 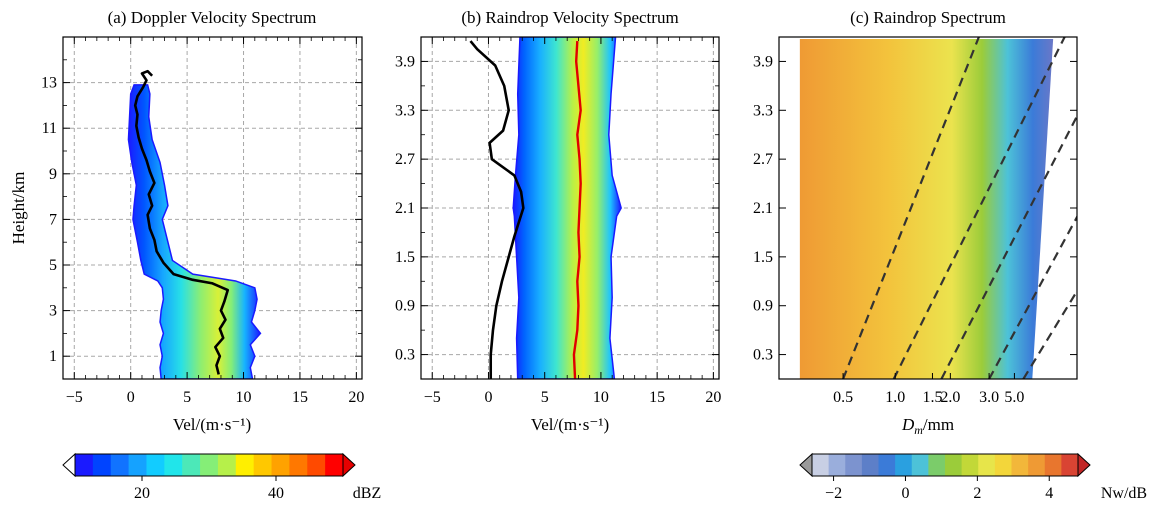 What do you see at coordinates (497, 209) in the screenshot?
I see `panel-b-left-profile` at bounding box center [497, 209].